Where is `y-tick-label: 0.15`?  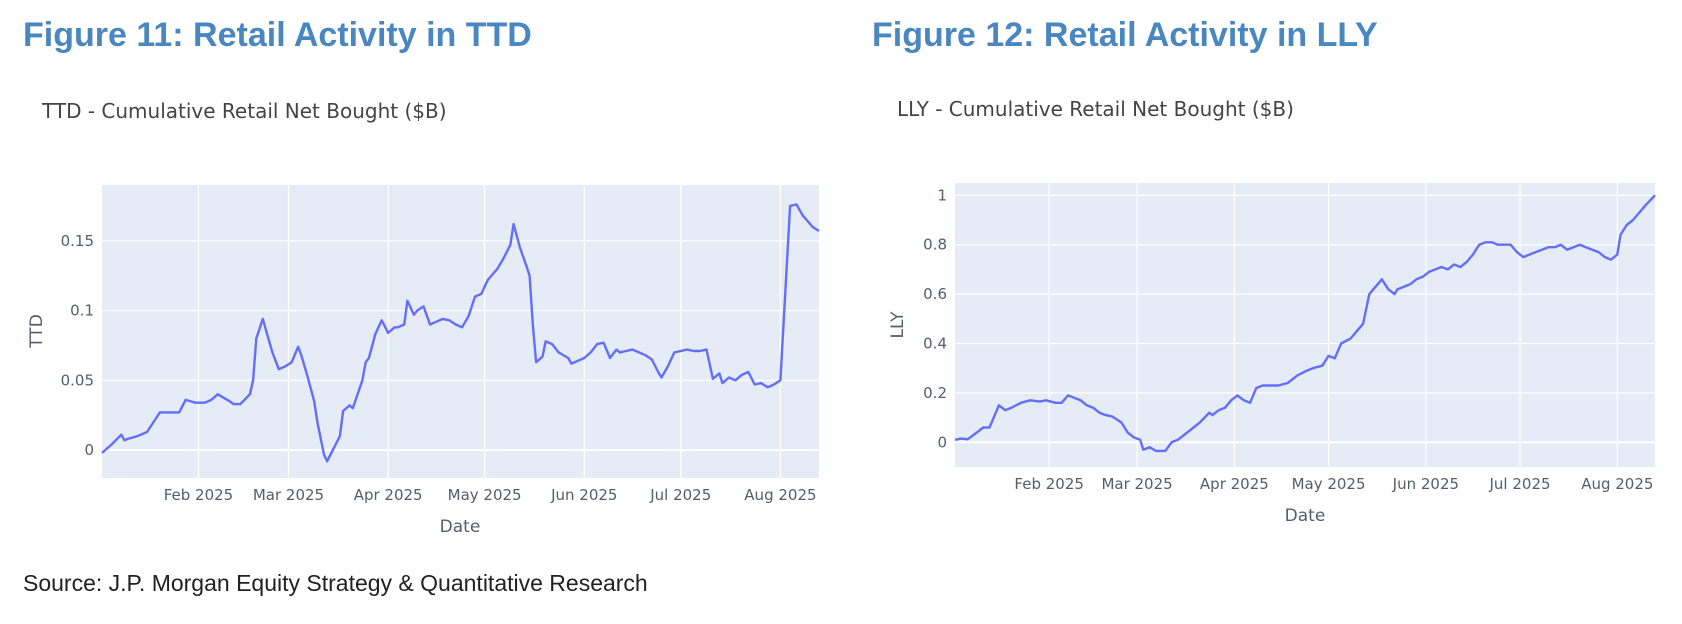 y-tick-label: 0.15 is located at coordinates (77, 241).